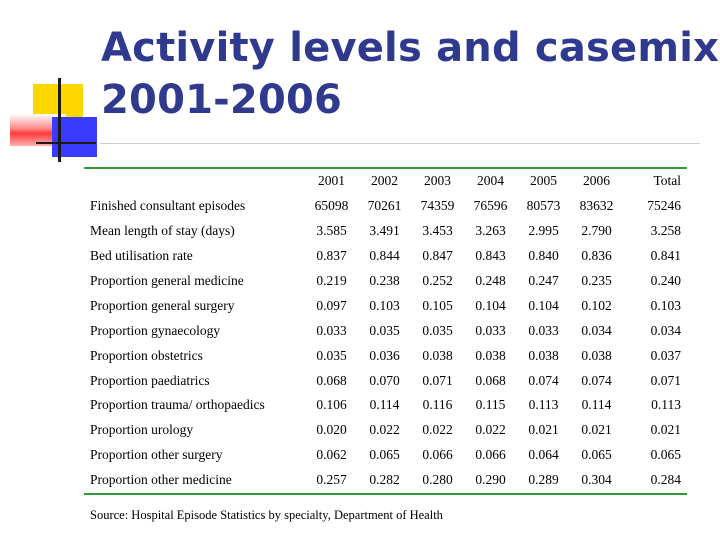  Describe the element at coordinates (596, 231) in the screenshot. I see `value-cell: 2.790` at that location.